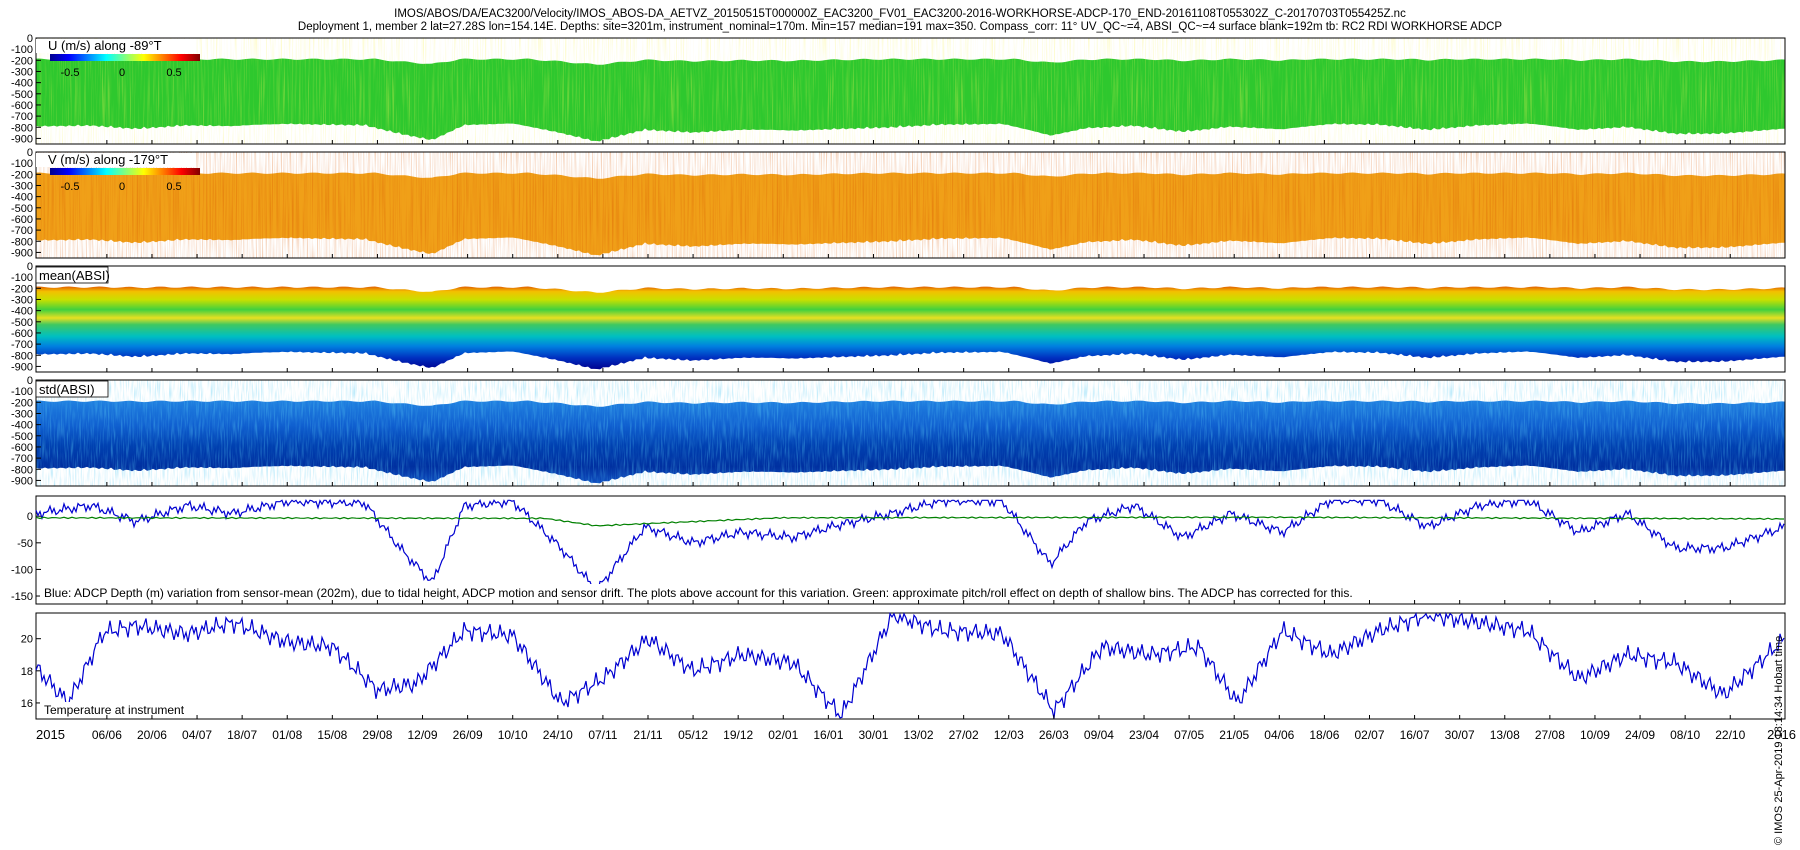 The image size is (1800, 850). Describe the element at coordinates (74, 275) in the screenshot. I see `mean-panel-label: mean(ABSI)` at that location.